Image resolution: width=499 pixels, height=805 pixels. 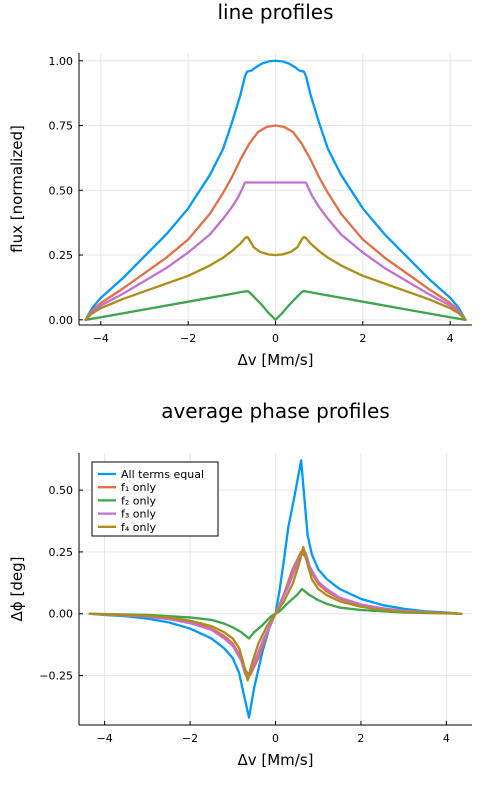 What do you see at coordinates (162, 474) in the screenshot?
I see `legend-label-1: All terms equal` at bounding box center [162, 474].